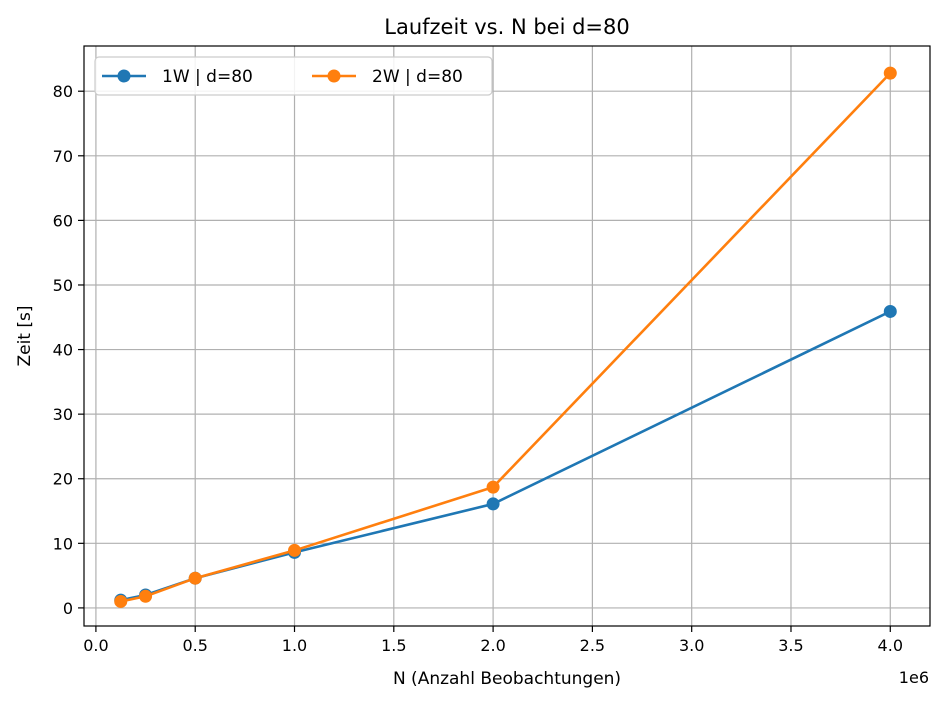 This screenshot has width=943, height=704. Describe the element at coordinates (507, 679) in the screenshot. I see `x-axis-label: N (Anzahl Beobachtungen)` at that location.